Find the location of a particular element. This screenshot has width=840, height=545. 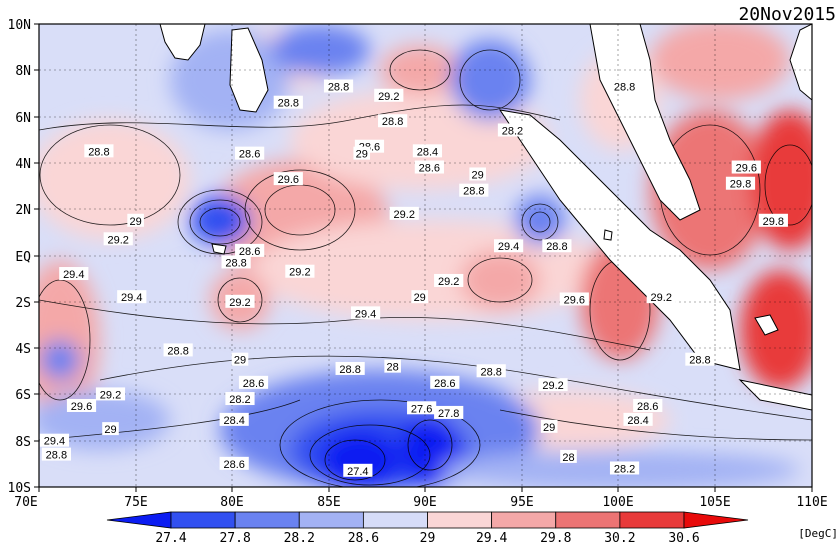

contour-label: 28.2 is located at coordinates (624, 468).